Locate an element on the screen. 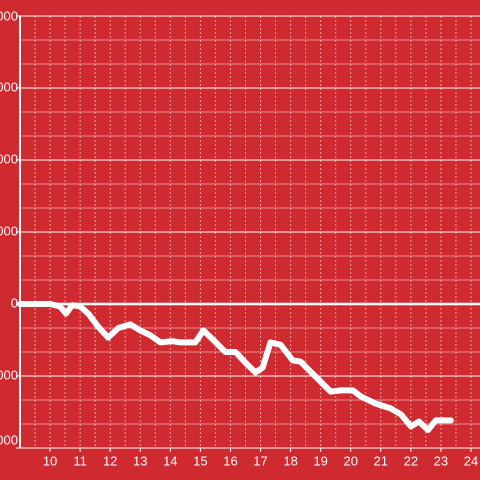 This screenshot has width=480, height=480. x-tick-label: 21 is located at coordinates (381, 460).